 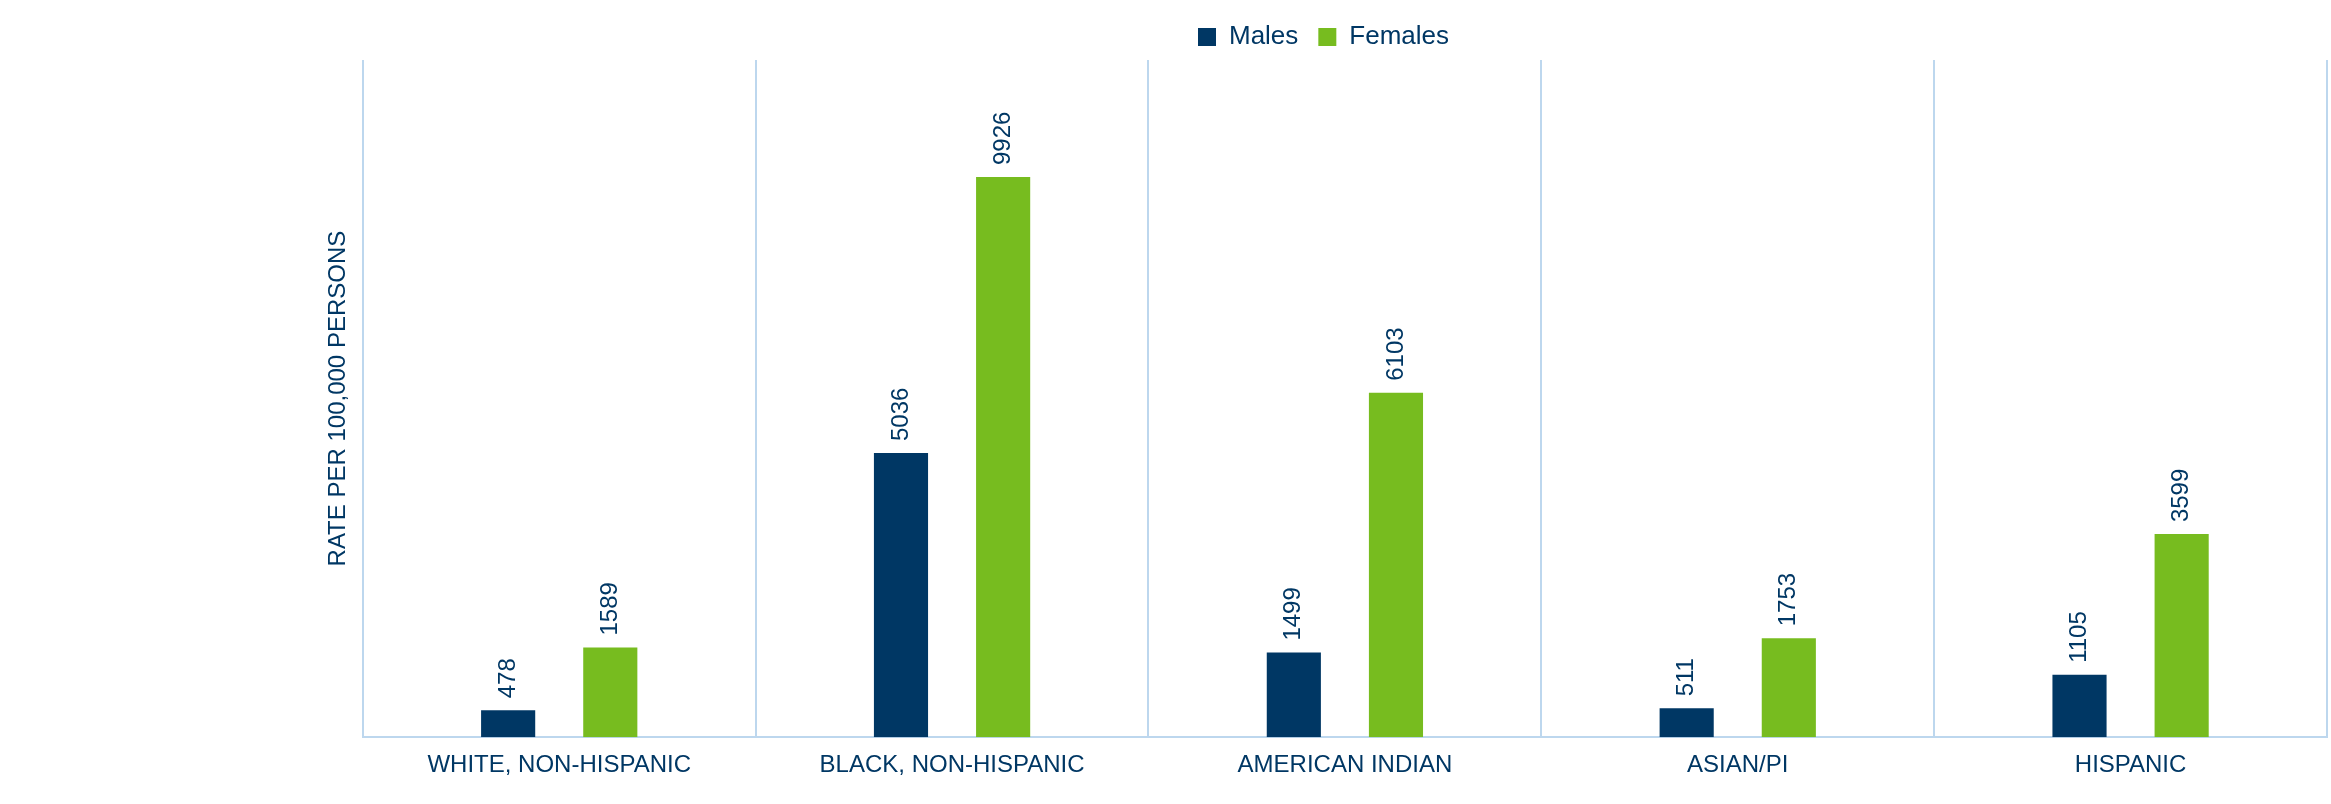 I want to click on data-label: 1499, so click(x=1292, y=614).